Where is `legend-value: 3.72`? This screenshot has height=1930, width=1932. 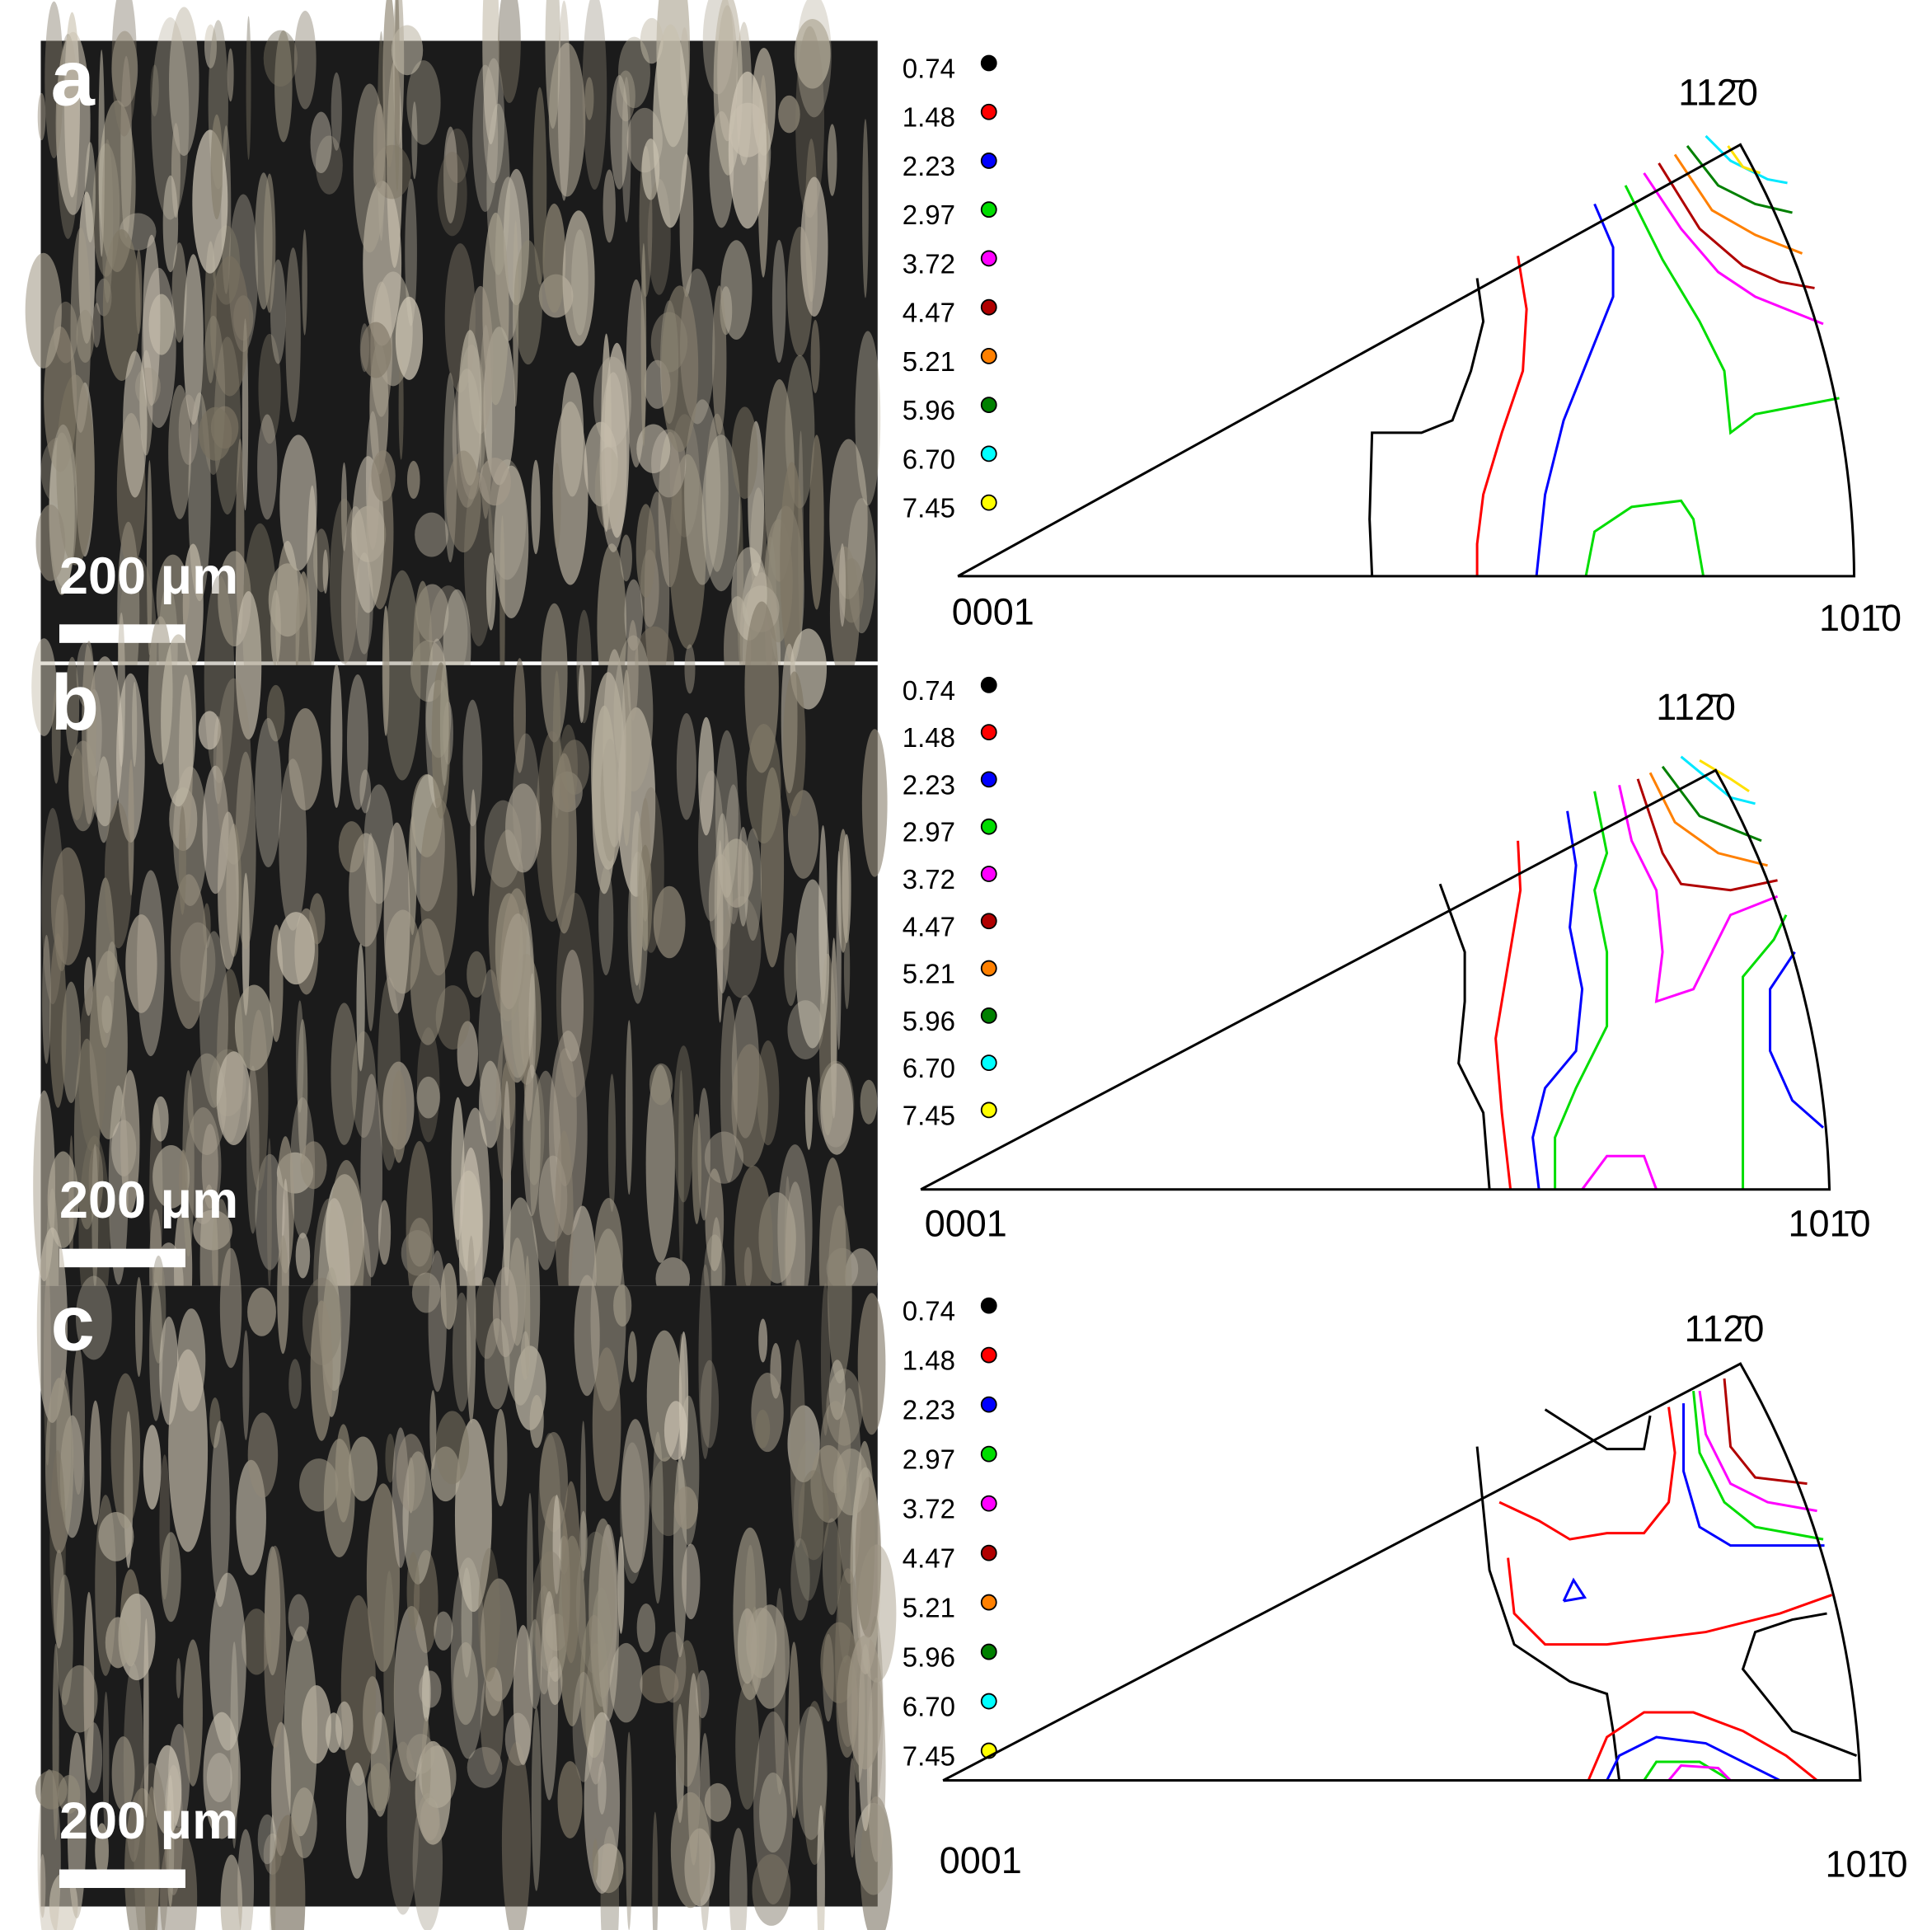 legend-value: 3.72 is located at coordinates (929, 1509).